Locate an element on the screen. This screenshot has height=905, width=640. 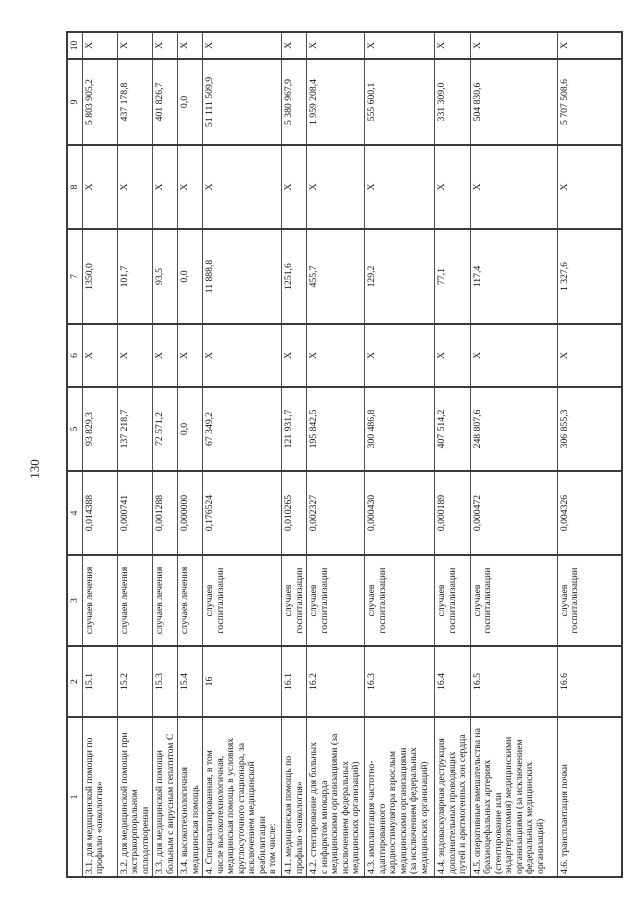
value-cell: 0,000000 is located at coordinates (190, 513).